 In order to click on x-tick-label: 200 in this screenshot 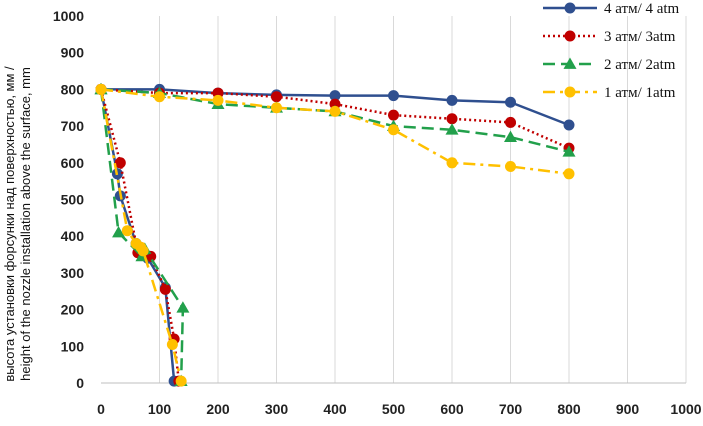, I will do `click(218, 409)`.